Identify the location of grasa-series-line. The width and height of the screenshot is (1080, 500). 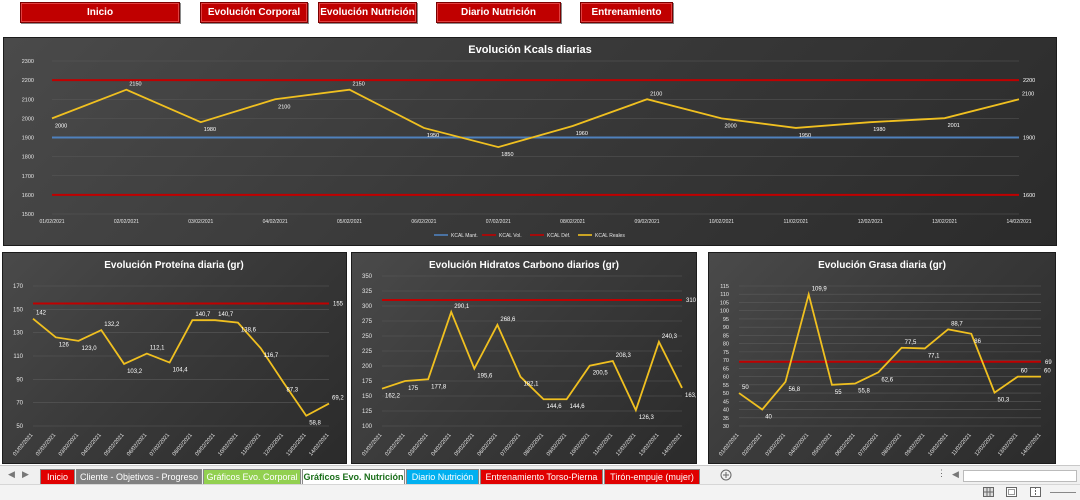
(889, 350).